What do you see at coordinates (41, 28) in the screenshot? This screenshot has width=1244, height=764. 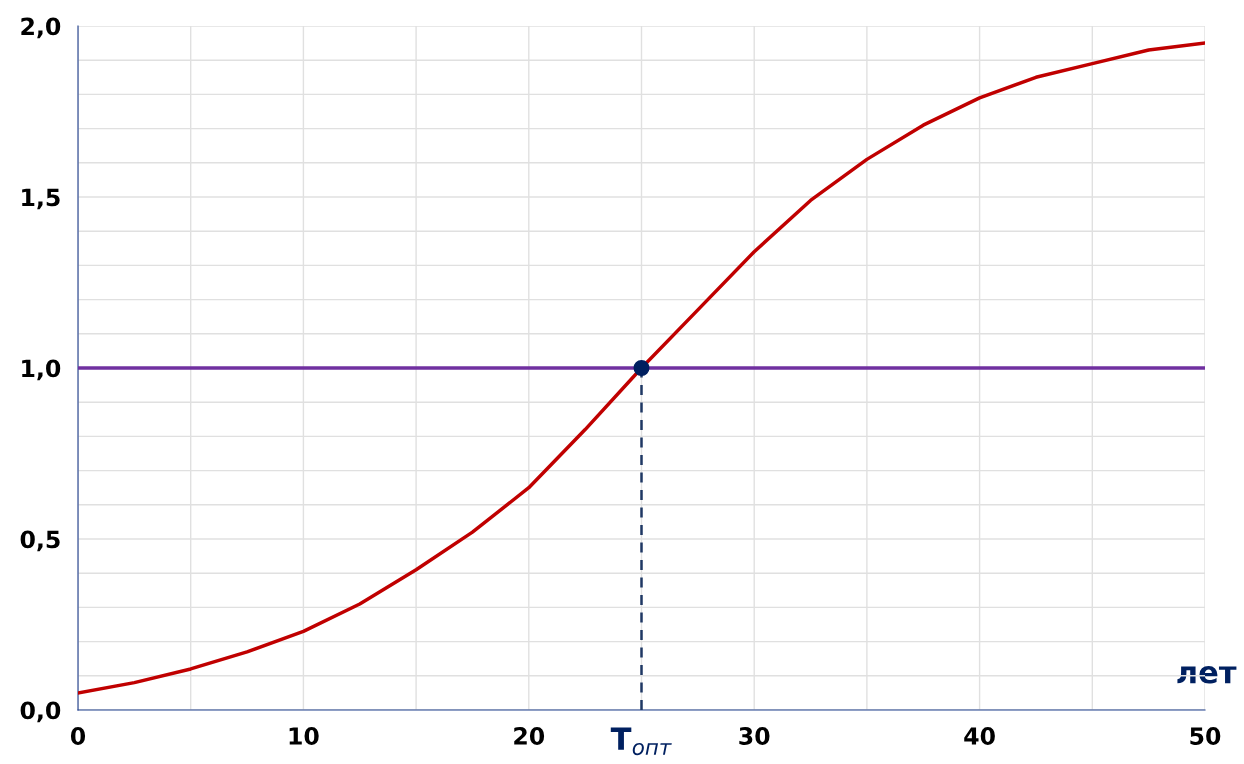 I see `y-tick-label: 2,0` at bounding box center [41, 28].